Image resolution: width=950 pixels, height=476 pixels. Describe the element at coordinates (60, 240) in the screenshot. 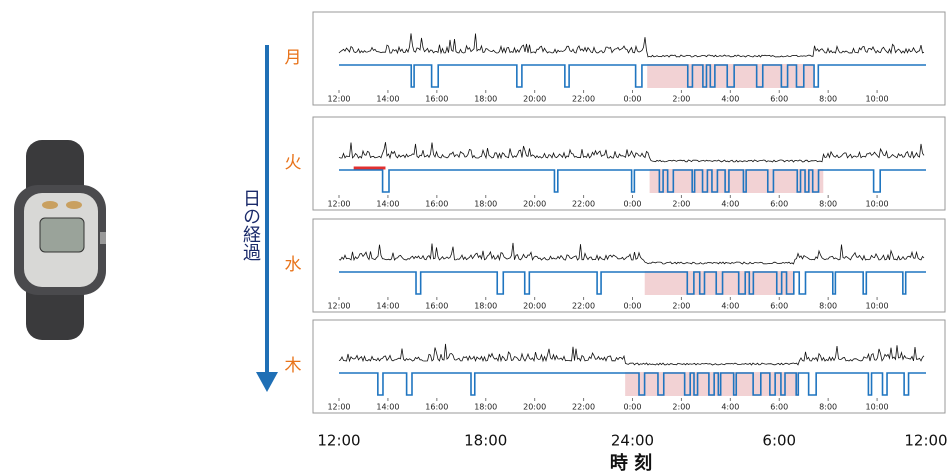

I see `watch-image` at that location.